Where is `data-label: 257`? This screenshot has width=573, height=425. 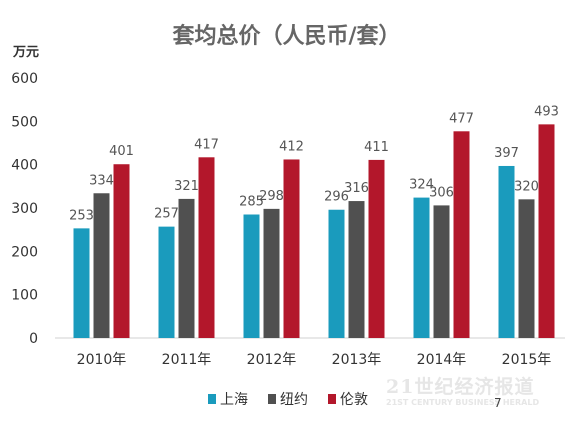
data-label: 257 is located at coordinates (166, 214).